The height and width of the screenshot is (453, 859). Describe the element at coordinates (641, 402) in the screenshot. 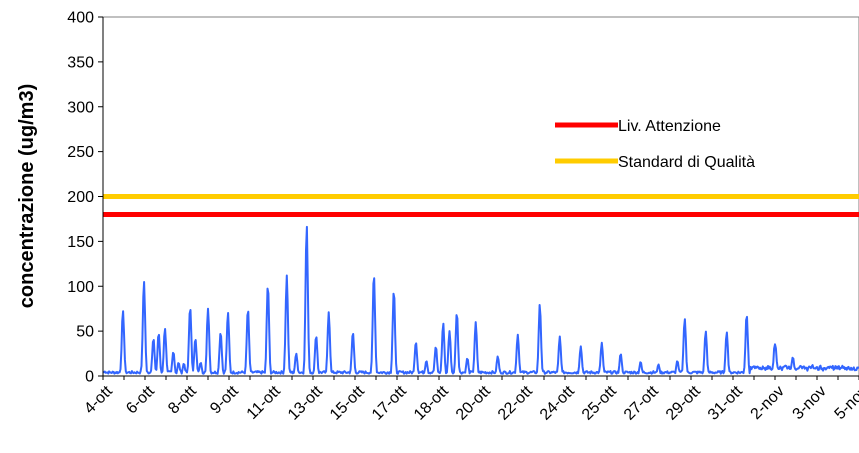

I see `x-tick-label: 27-ott` at that location.